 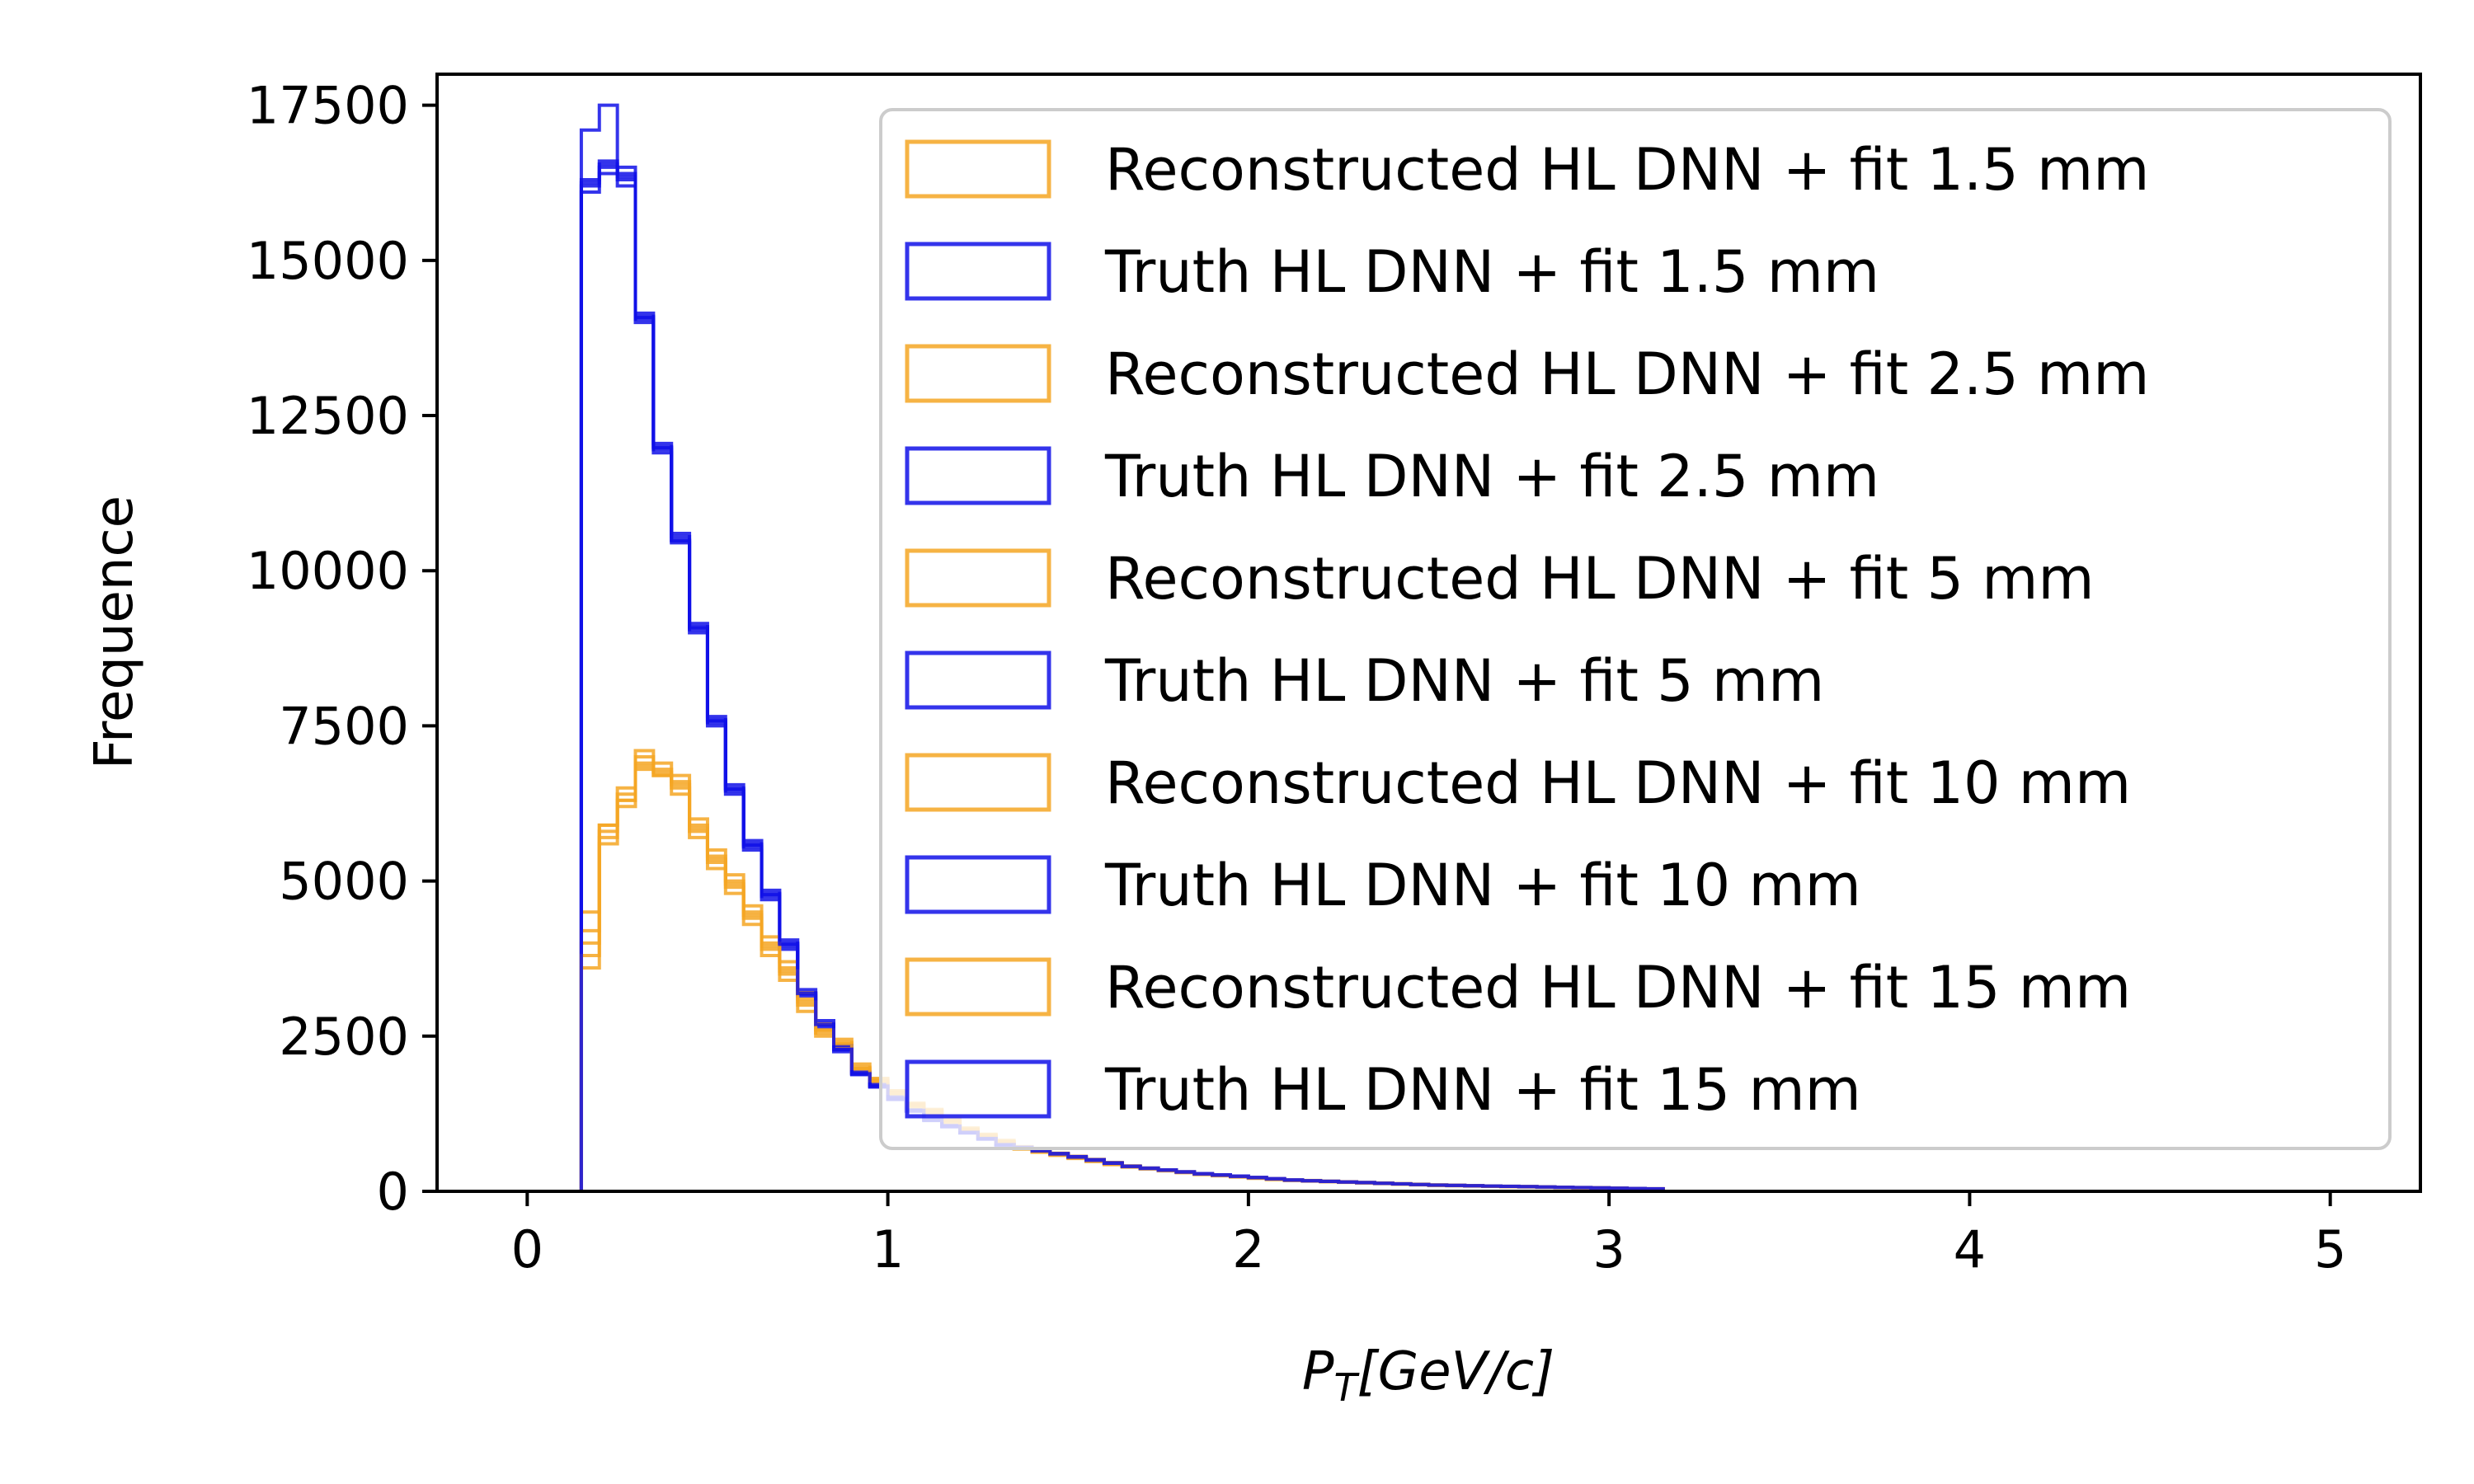 I want to click on y-axis: 0 2500 5000 7500 10000 12500 15000 17500, so click(x=342, y=649).